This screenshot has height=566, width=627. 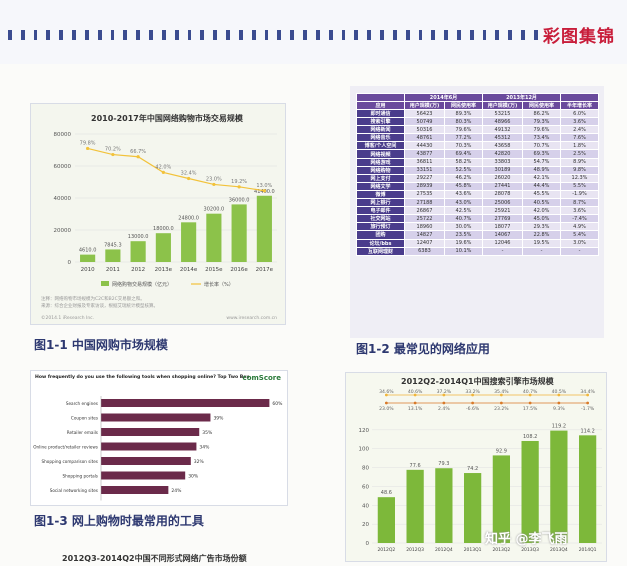 I want to click on x-tick-label: 2012Q2, so click(x=386, y=550).